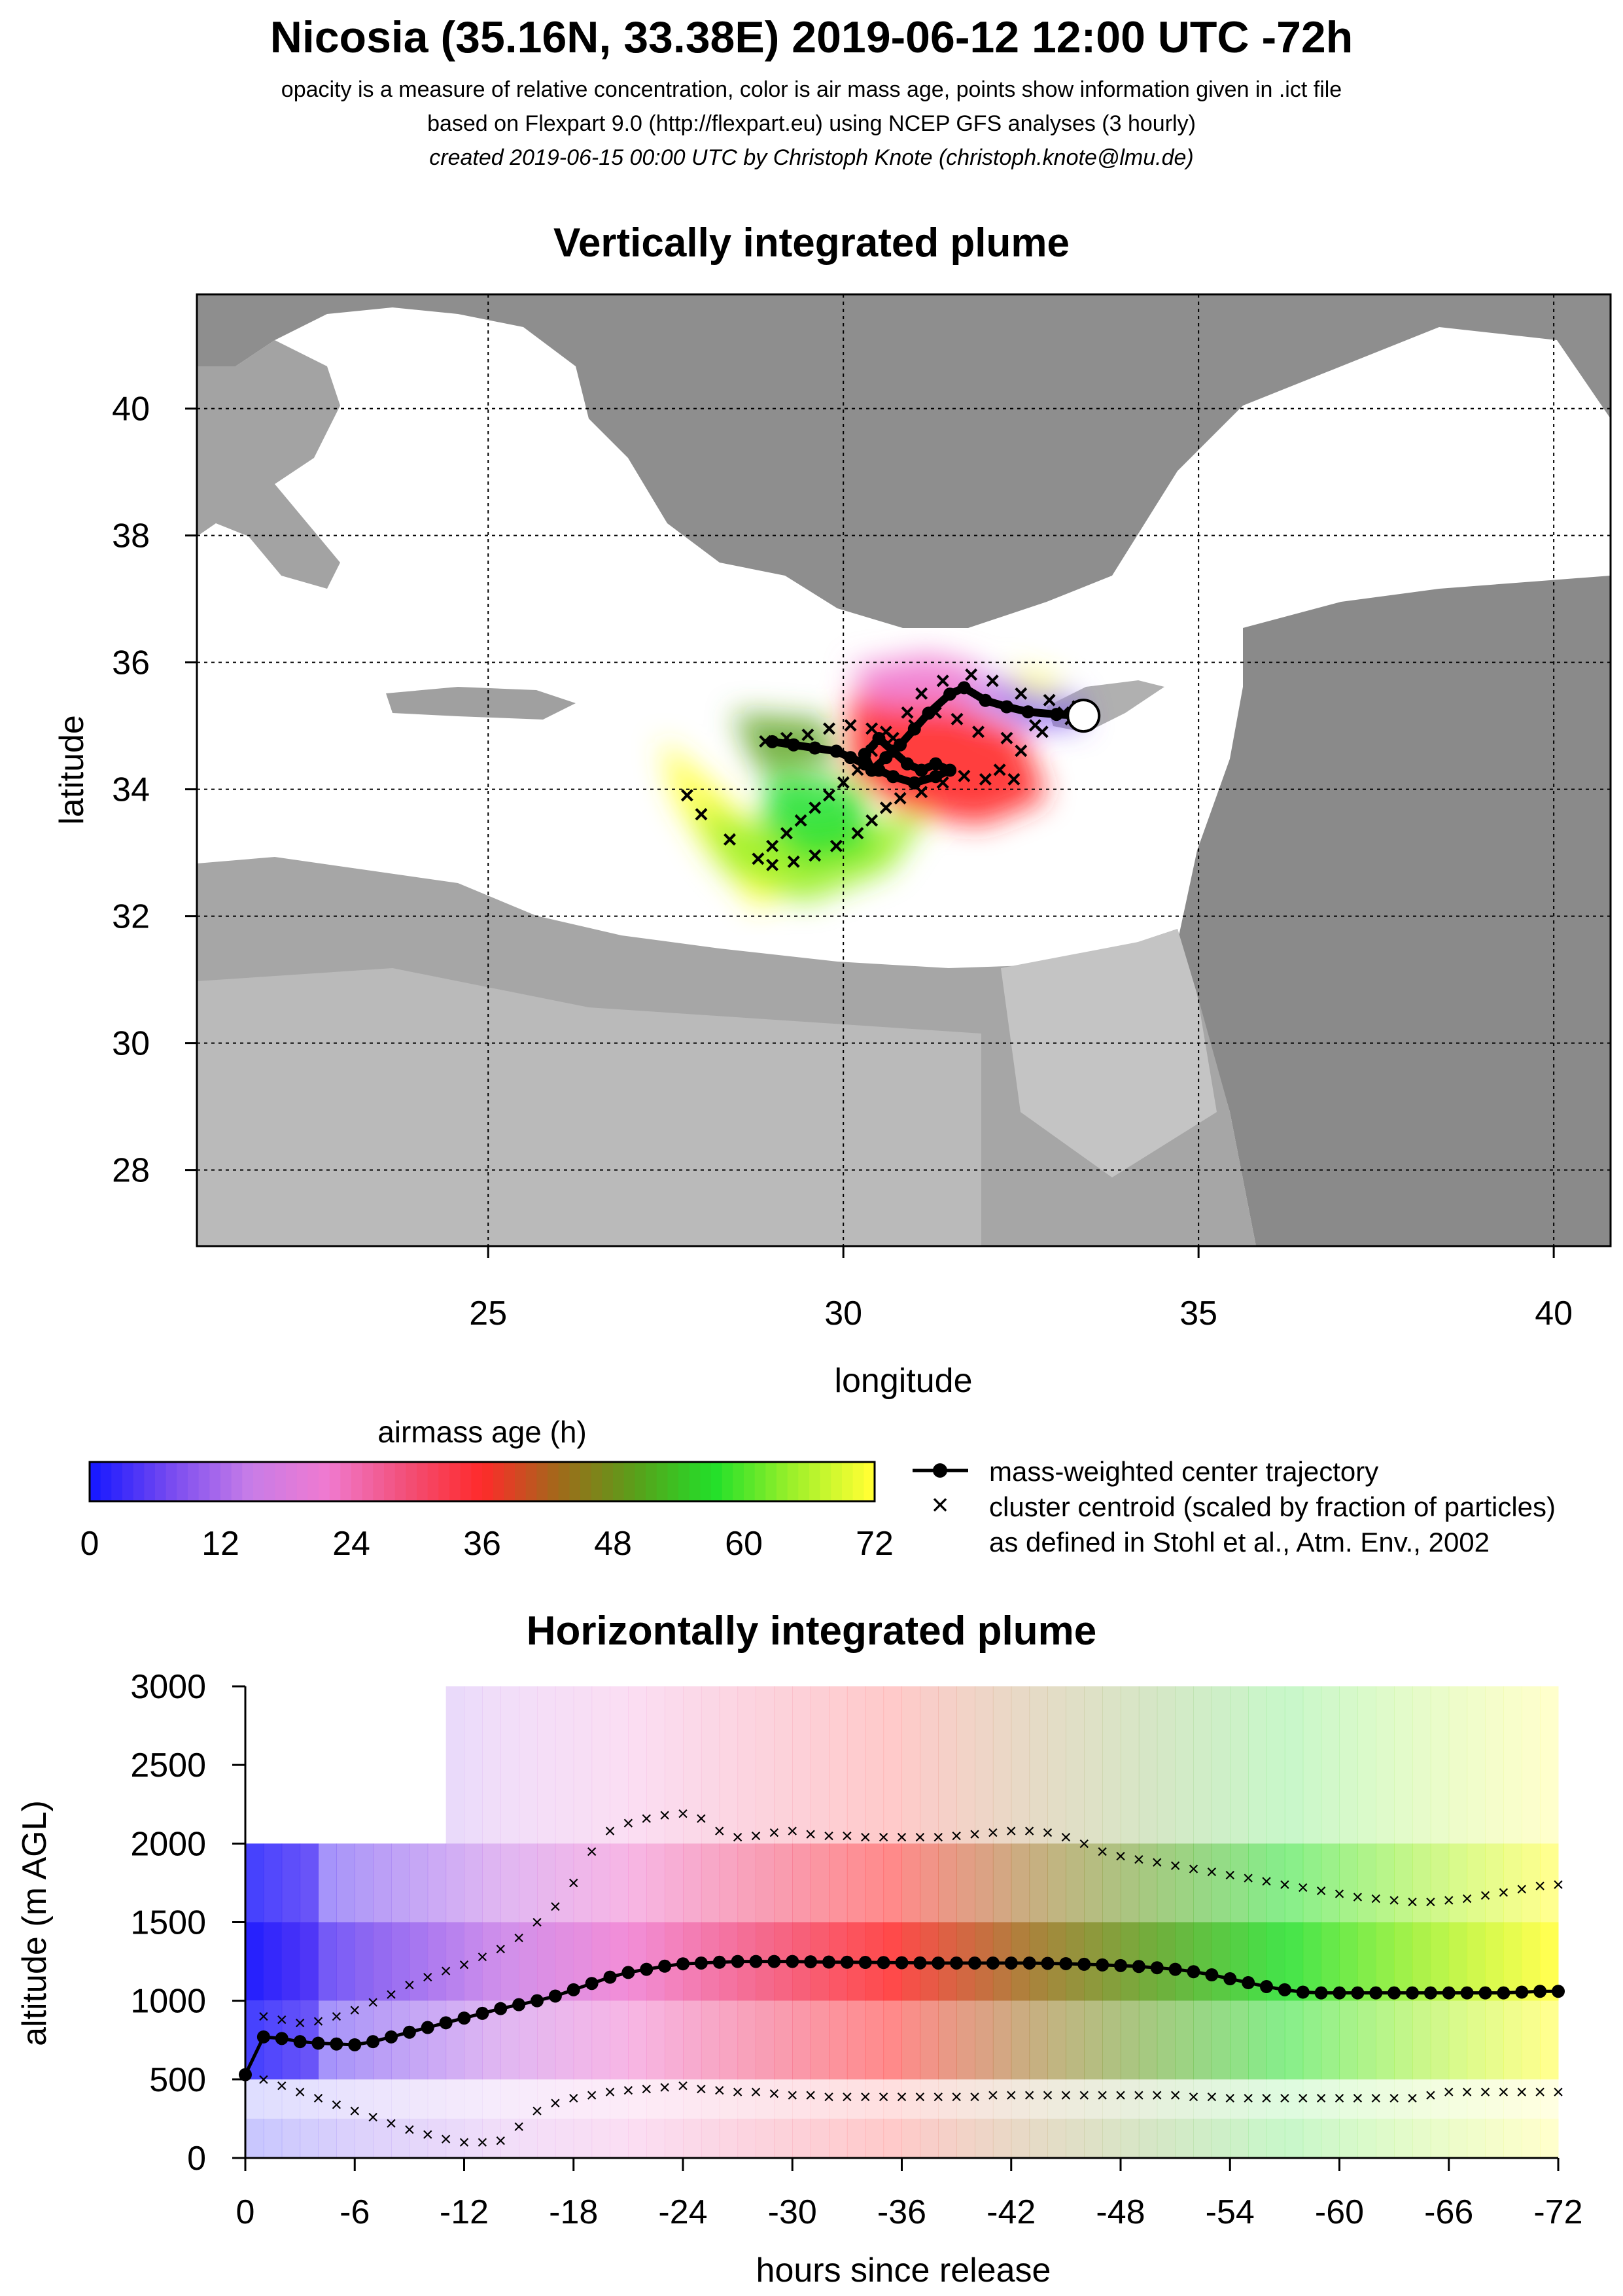 The width and height of the screenshot is (1623, 2296). What do you see at coordinates (168, 1844) in the screenshot?
I see `profile-y-tick-label: 2000` at bounding box center [168, 1844].